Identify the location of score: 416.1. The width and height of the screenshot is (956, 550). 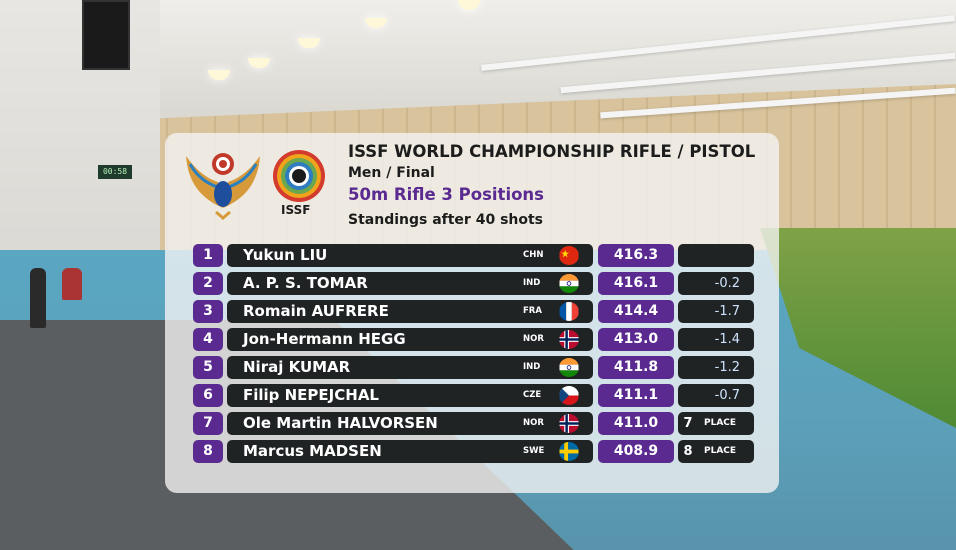
(636, 283).